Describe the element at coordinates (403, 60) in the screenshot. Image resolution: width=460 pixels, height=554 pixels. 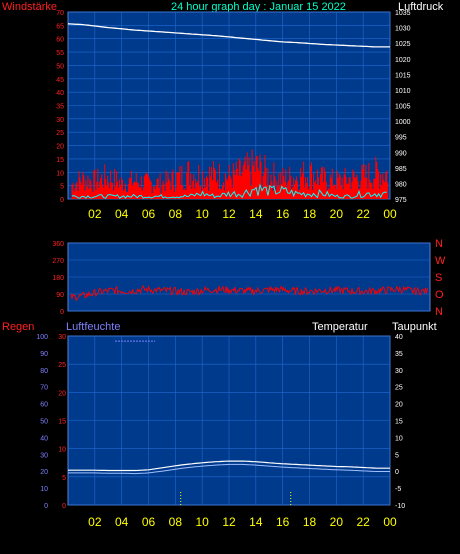
I see `pressure-tick-label: 1020` at that location.